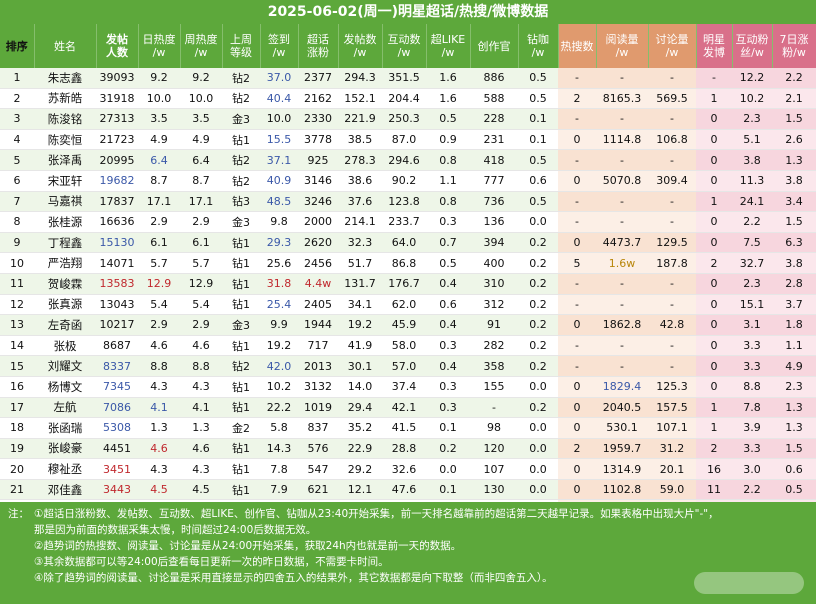 This screenshot has width=816, height=604. What do you see at coordinates (622, 325) in the screenshot?
I see `table-cell: 1862.8` at bounding box center [622, 325].